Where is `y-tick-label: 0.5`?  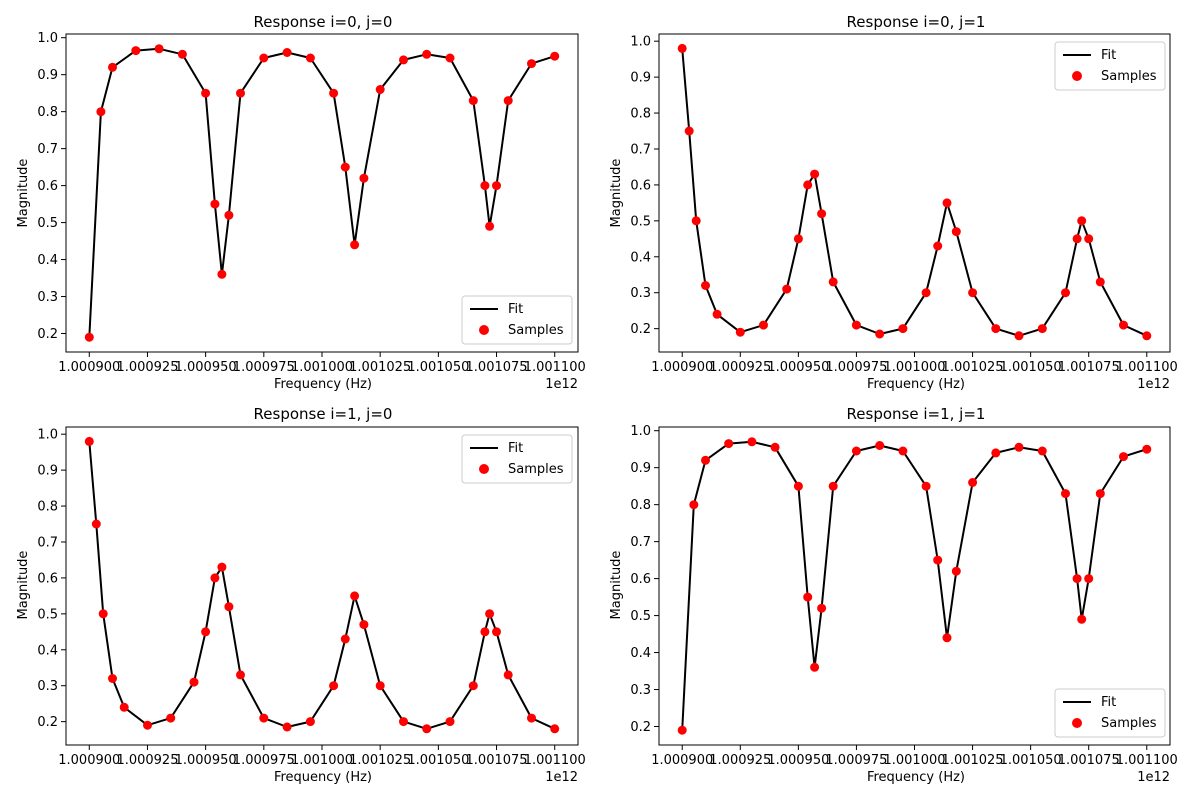
y-tick-label: 0.5 is located at coordinates (640, 221).